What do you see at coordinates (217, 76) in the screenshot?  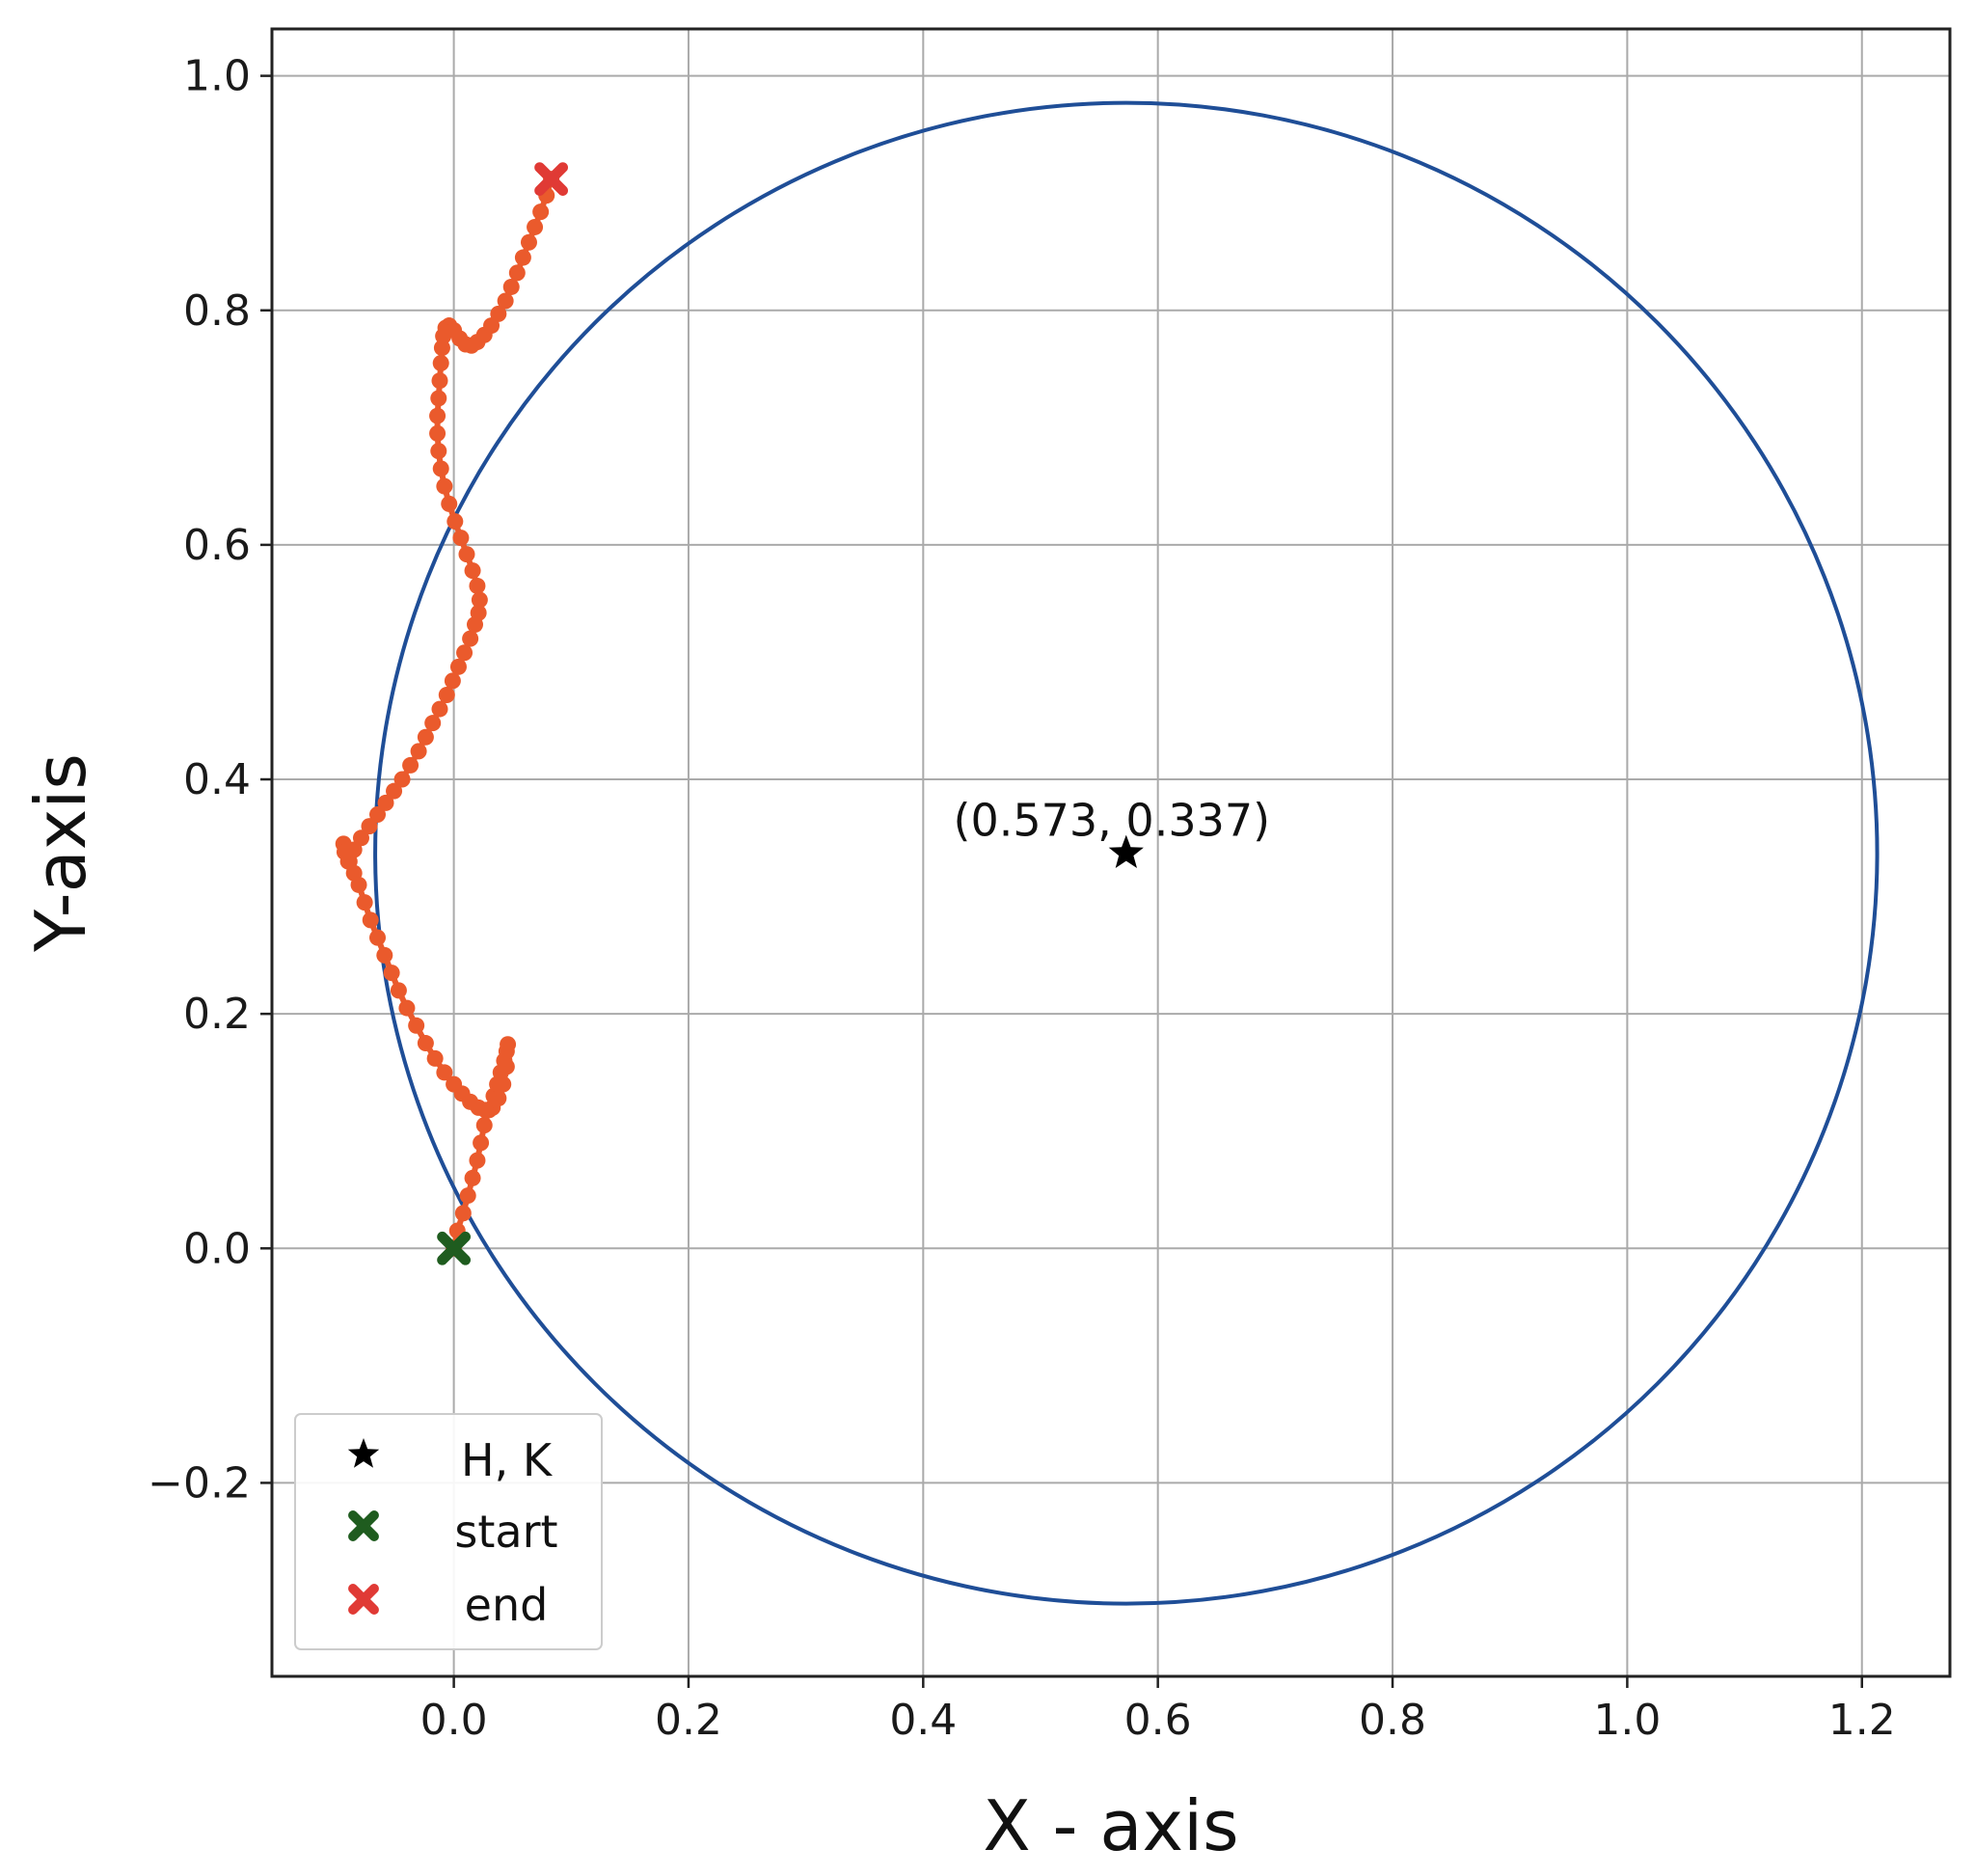 I see `y-tick-label: 1.0` at bounding box center [217, 76].